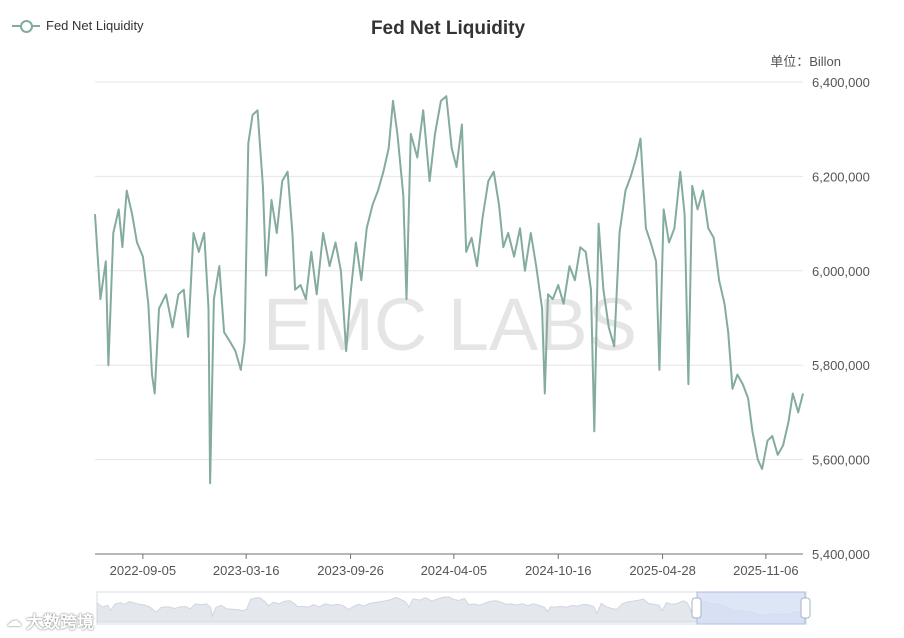 The height and width of the screenshot is (638, 904). What do you see at coordinates (453, 608) in the screenshot?
I see `datazoom-slider` at bounding box center [453, 608].